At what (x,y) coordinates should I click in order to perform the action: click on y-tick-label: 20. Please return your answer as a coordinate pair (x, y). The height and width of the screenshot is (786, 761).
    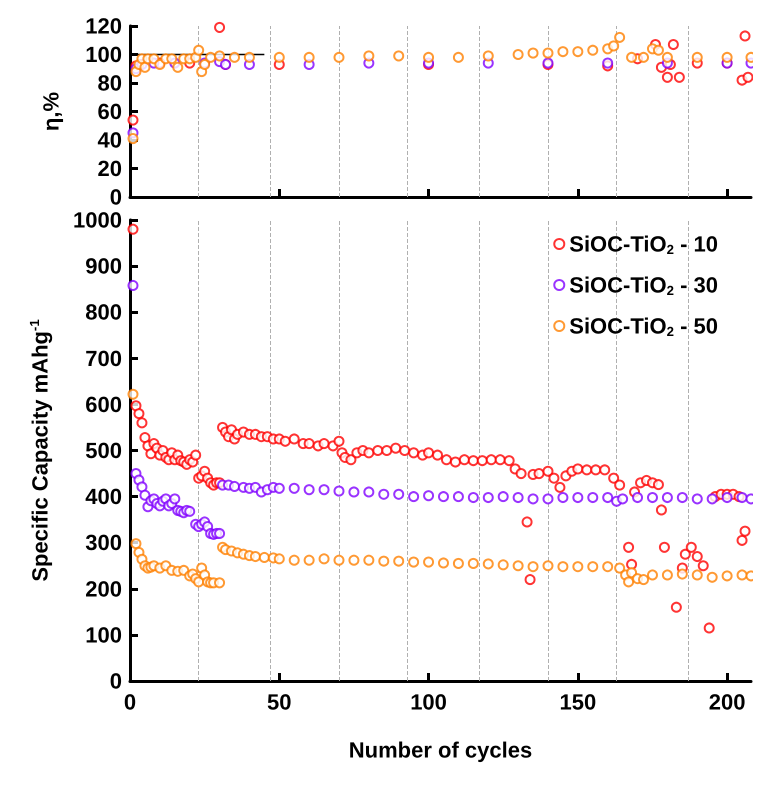
    Looking at the image, I should click on (110, 168).